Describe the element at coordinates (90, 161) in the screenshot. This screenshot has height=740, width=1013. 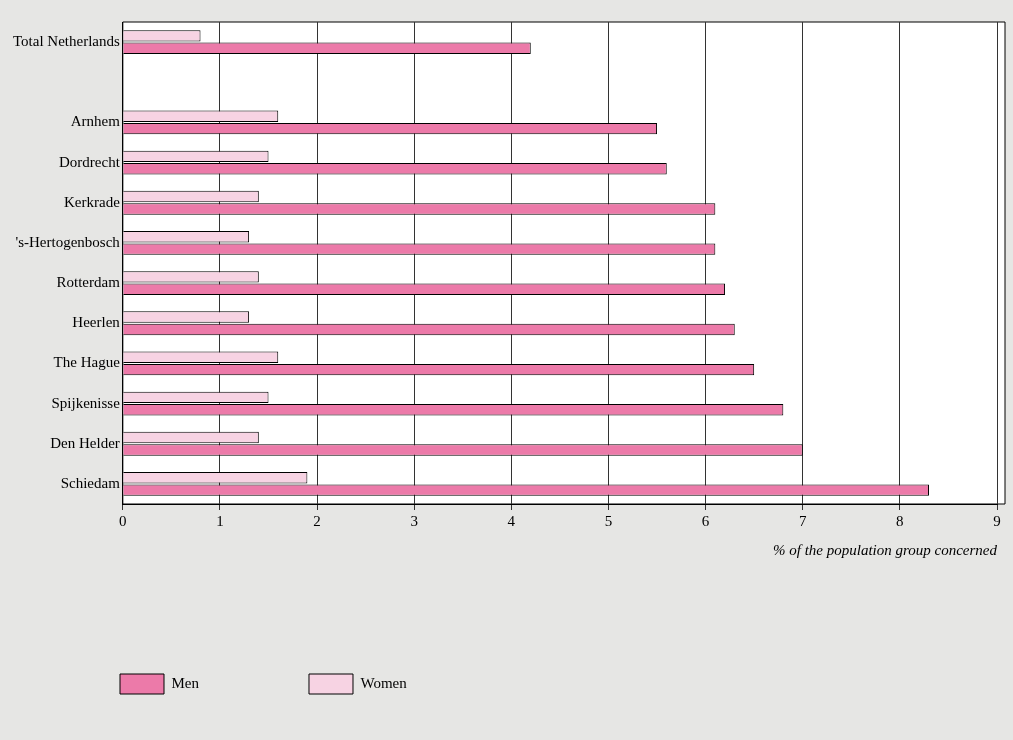
I see `y-tick-label: Dordrecht` at that location.